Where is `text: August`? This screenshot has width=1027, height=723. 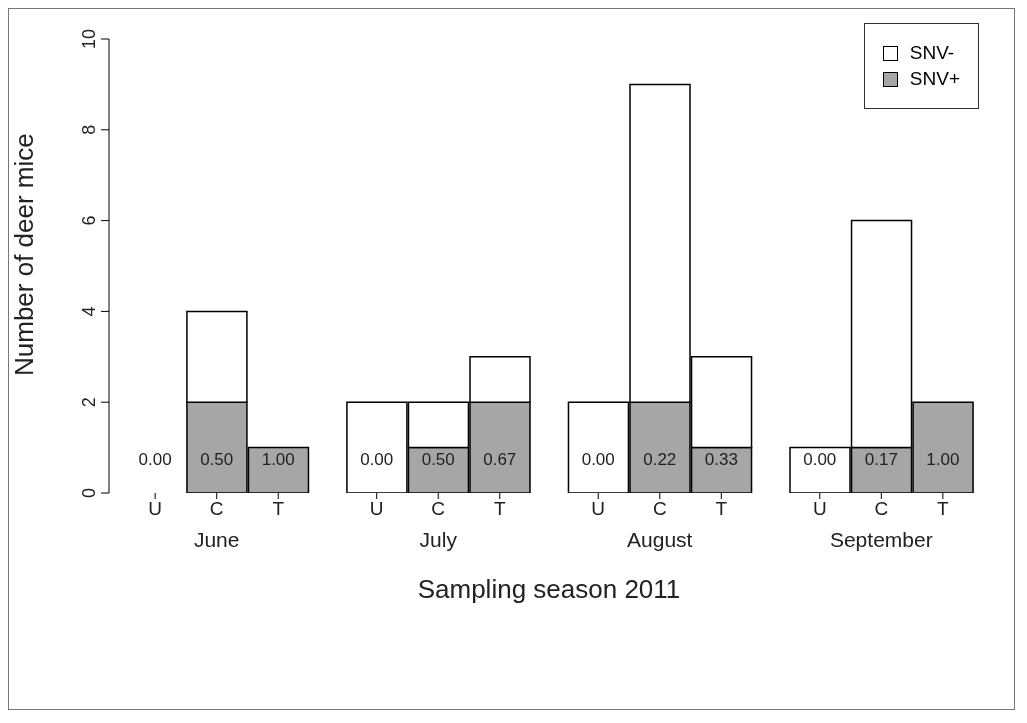 text: August is located at coordinates (660, 539).